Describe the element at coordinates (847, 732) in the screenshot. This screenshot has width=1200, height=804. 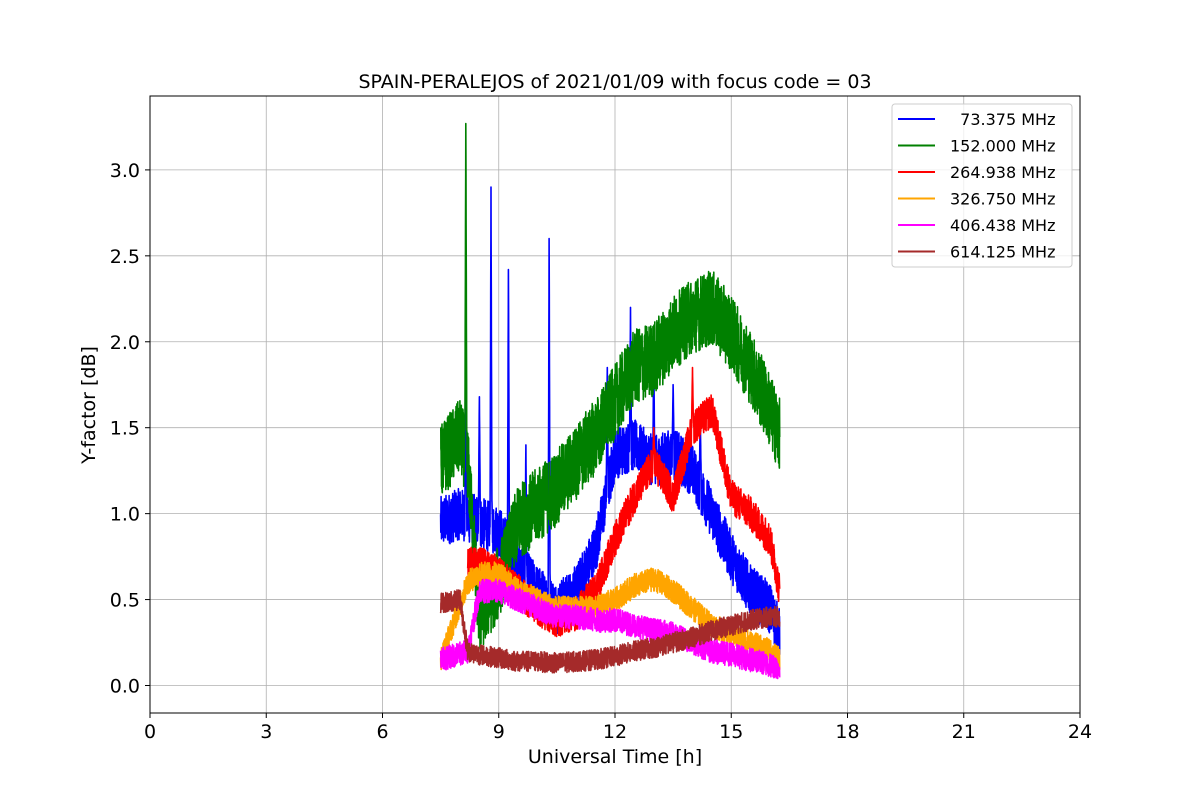
I see `x-tick-label: 18` at that location.